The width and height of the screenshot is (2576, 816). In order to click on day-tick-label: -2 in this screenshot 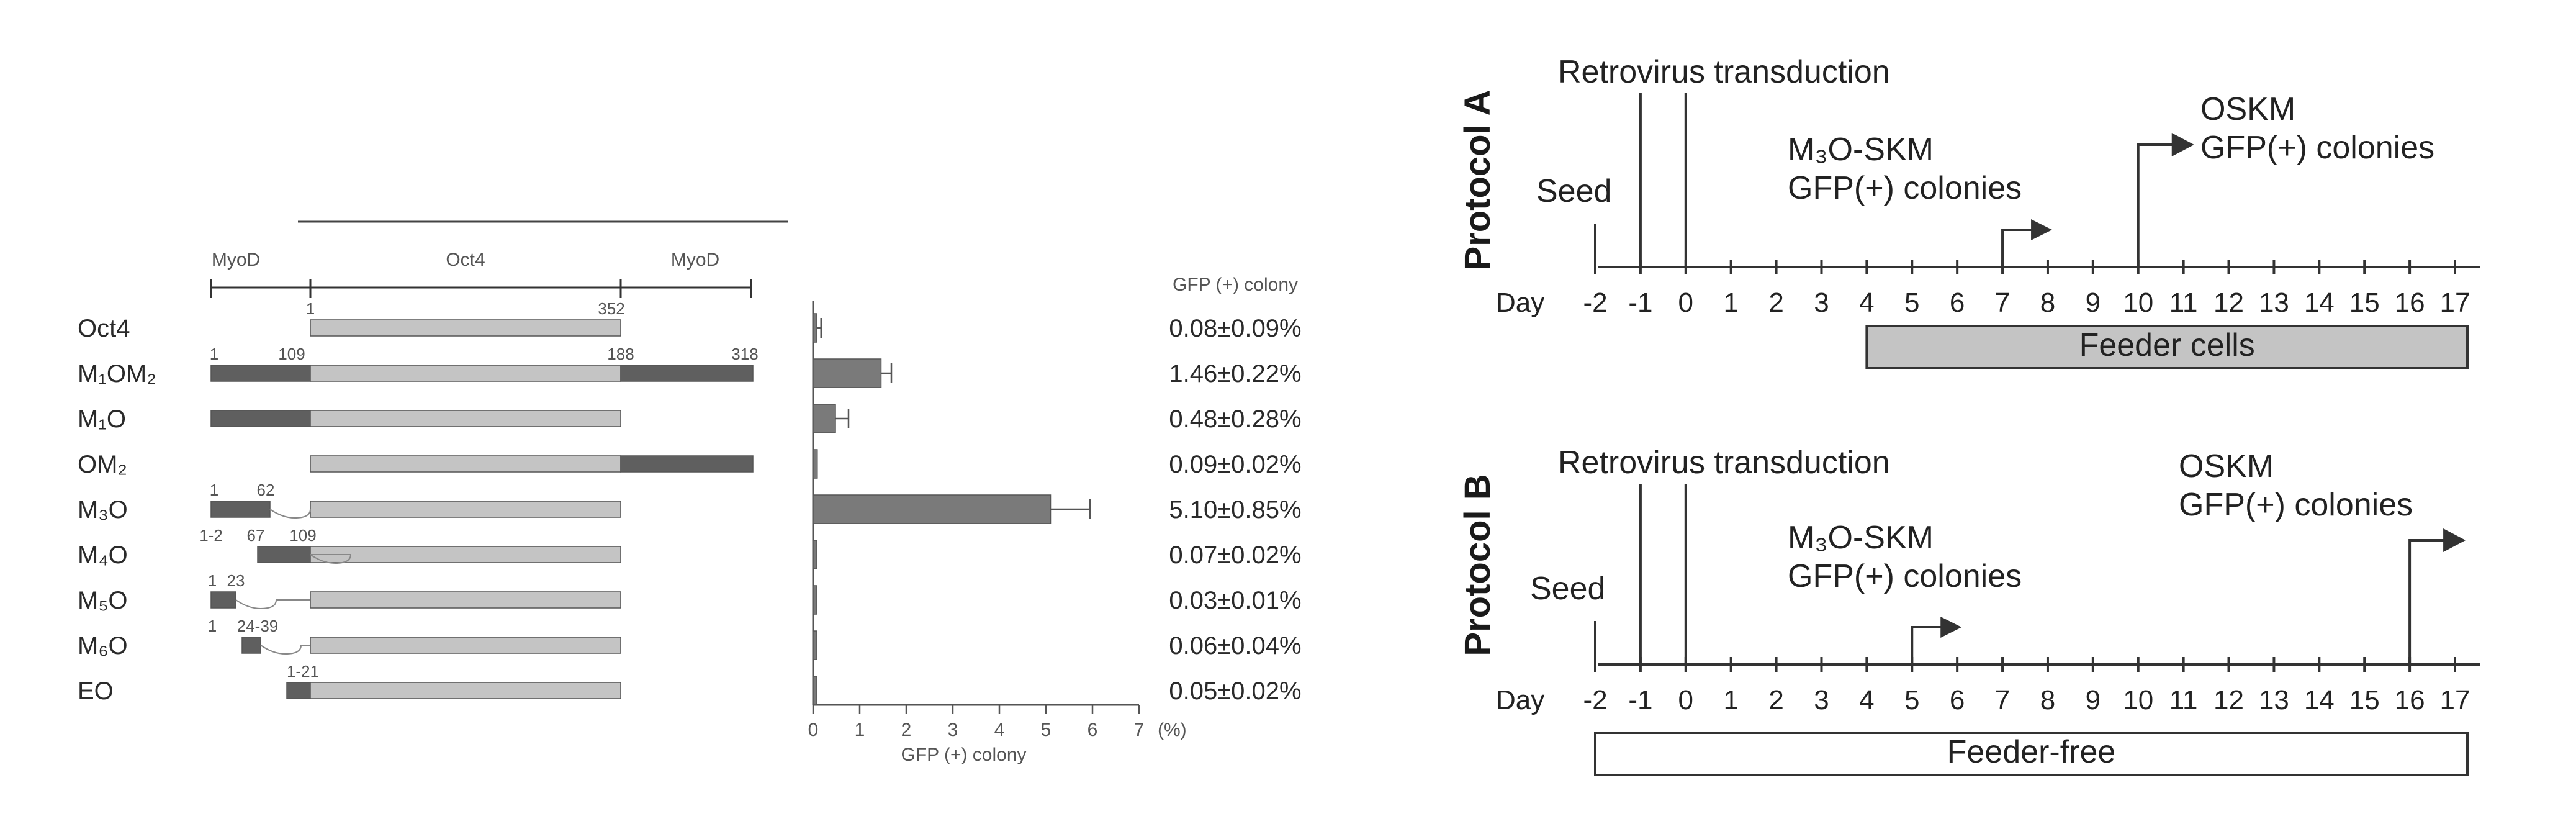, I will do `click(1595, 303)`.